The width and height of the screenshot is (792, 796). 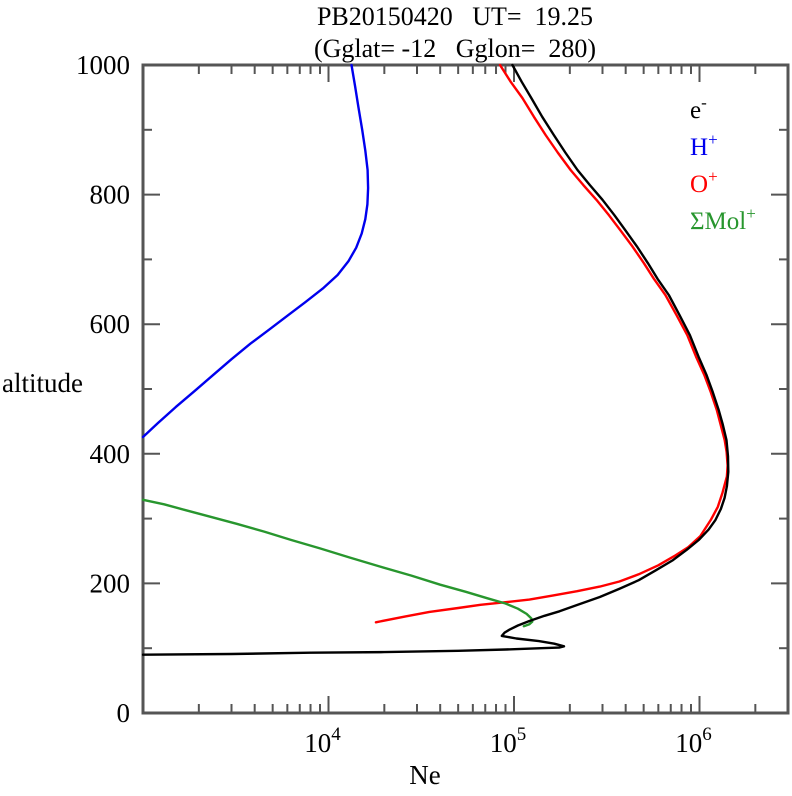 I want to click on chart-subtitle: (Gglat= -12 Gglon= 280), so click(x=455, y=48).